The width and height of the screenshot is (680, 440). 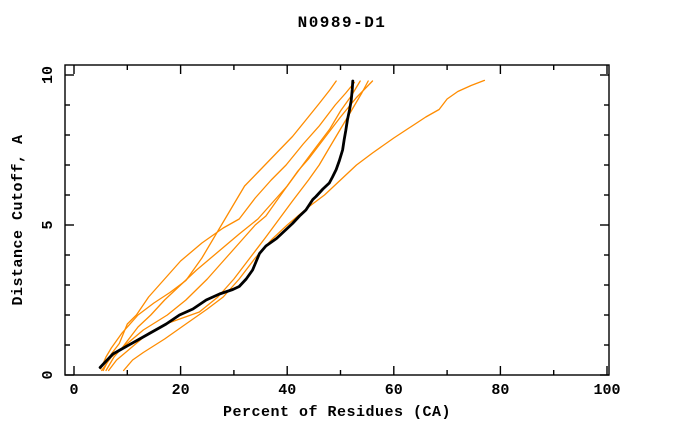 What do you see at coordinates (73, 390) in the screenshot?
I see `x-tick-label: 0` at bounding box center [73, 390].